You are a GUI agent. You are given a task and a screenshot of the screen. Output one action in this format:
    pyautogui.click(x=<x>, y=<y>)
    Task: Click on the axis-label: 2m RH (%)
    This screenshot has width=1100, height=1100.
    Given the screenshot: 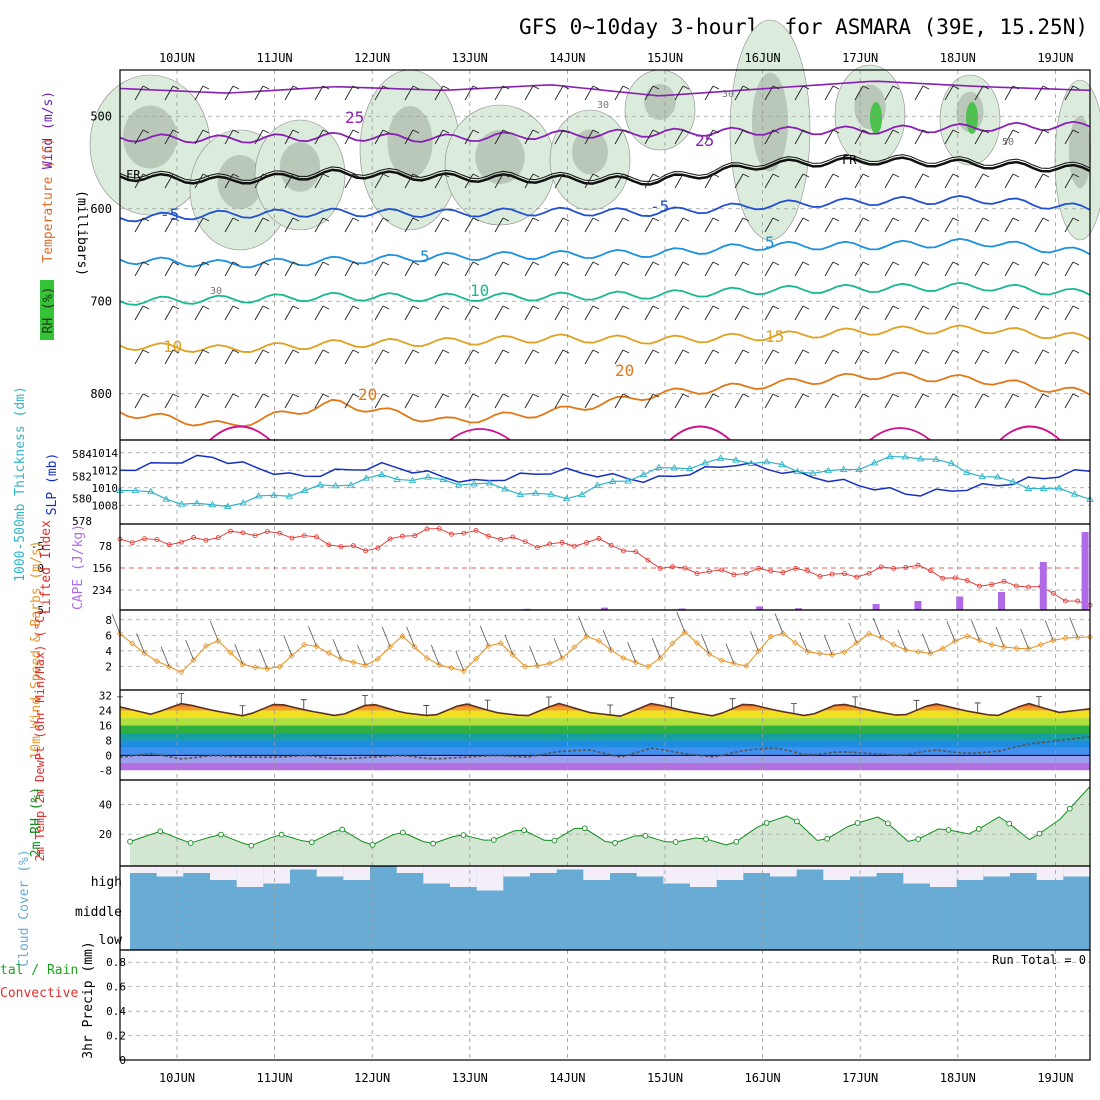 What is the action you would take?
    pyautogui.click(x=36, y=822)
    